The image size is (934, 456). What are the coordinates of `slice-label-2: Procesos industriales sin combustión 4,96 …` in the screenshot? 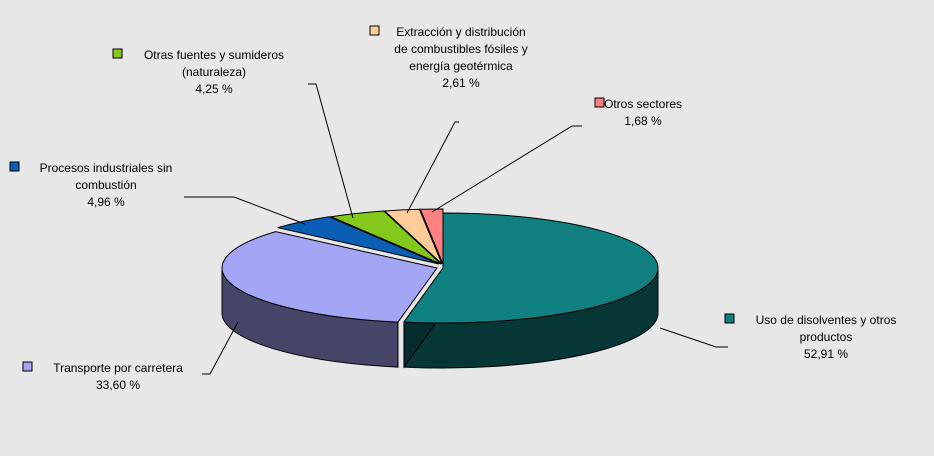 It's located at (106, 185).